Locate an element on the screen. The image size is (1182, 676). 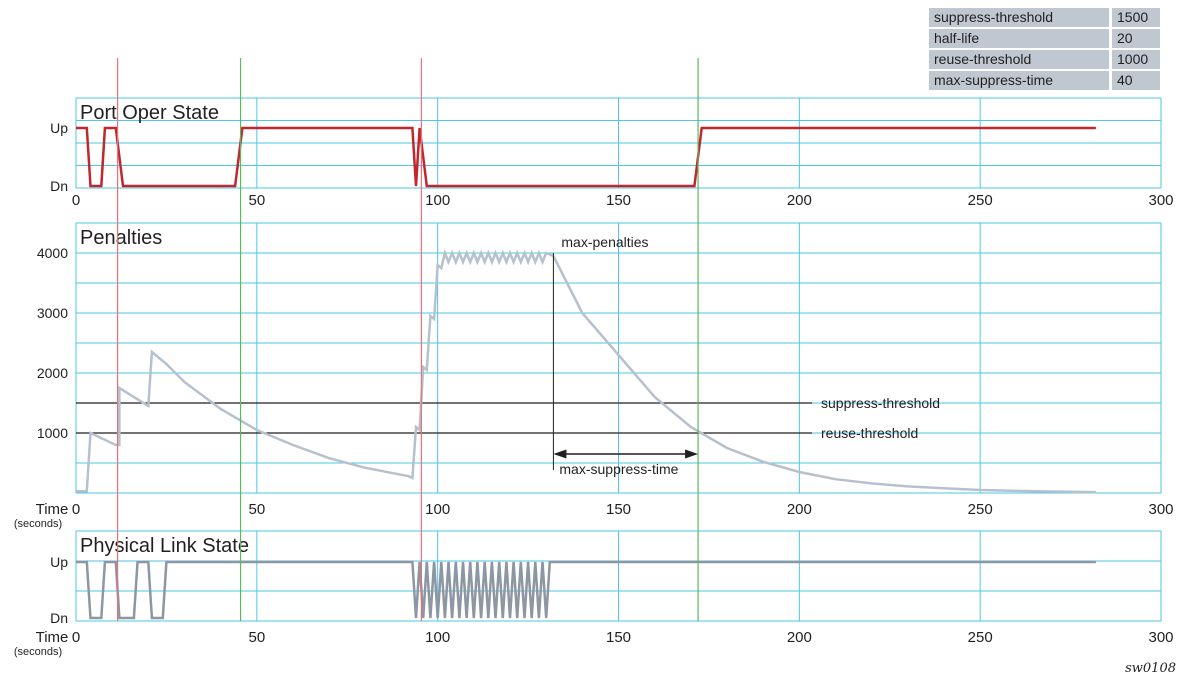
param-value: 1500 is located at coordinates (1132, 17).